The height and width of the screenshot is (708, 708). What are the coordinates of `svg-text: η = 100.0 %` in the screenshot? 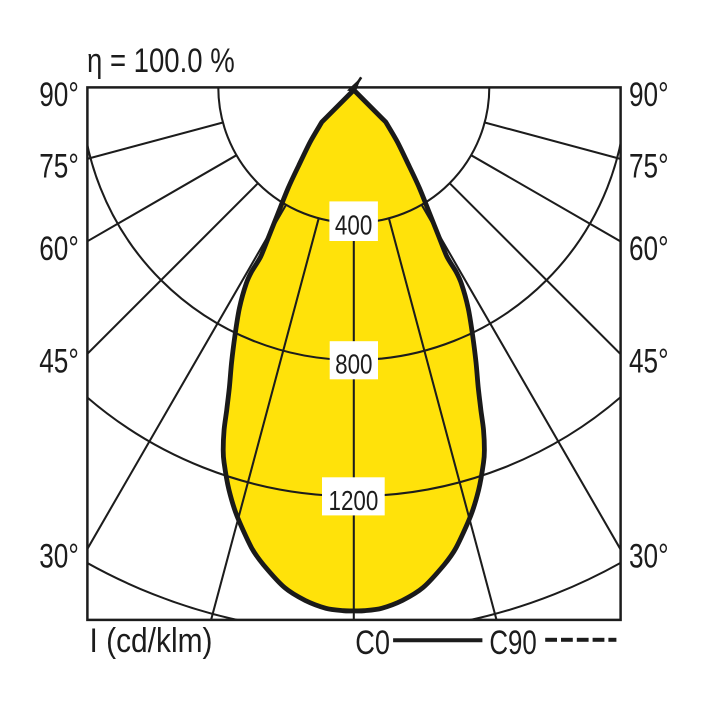 It's located at (161, 60).